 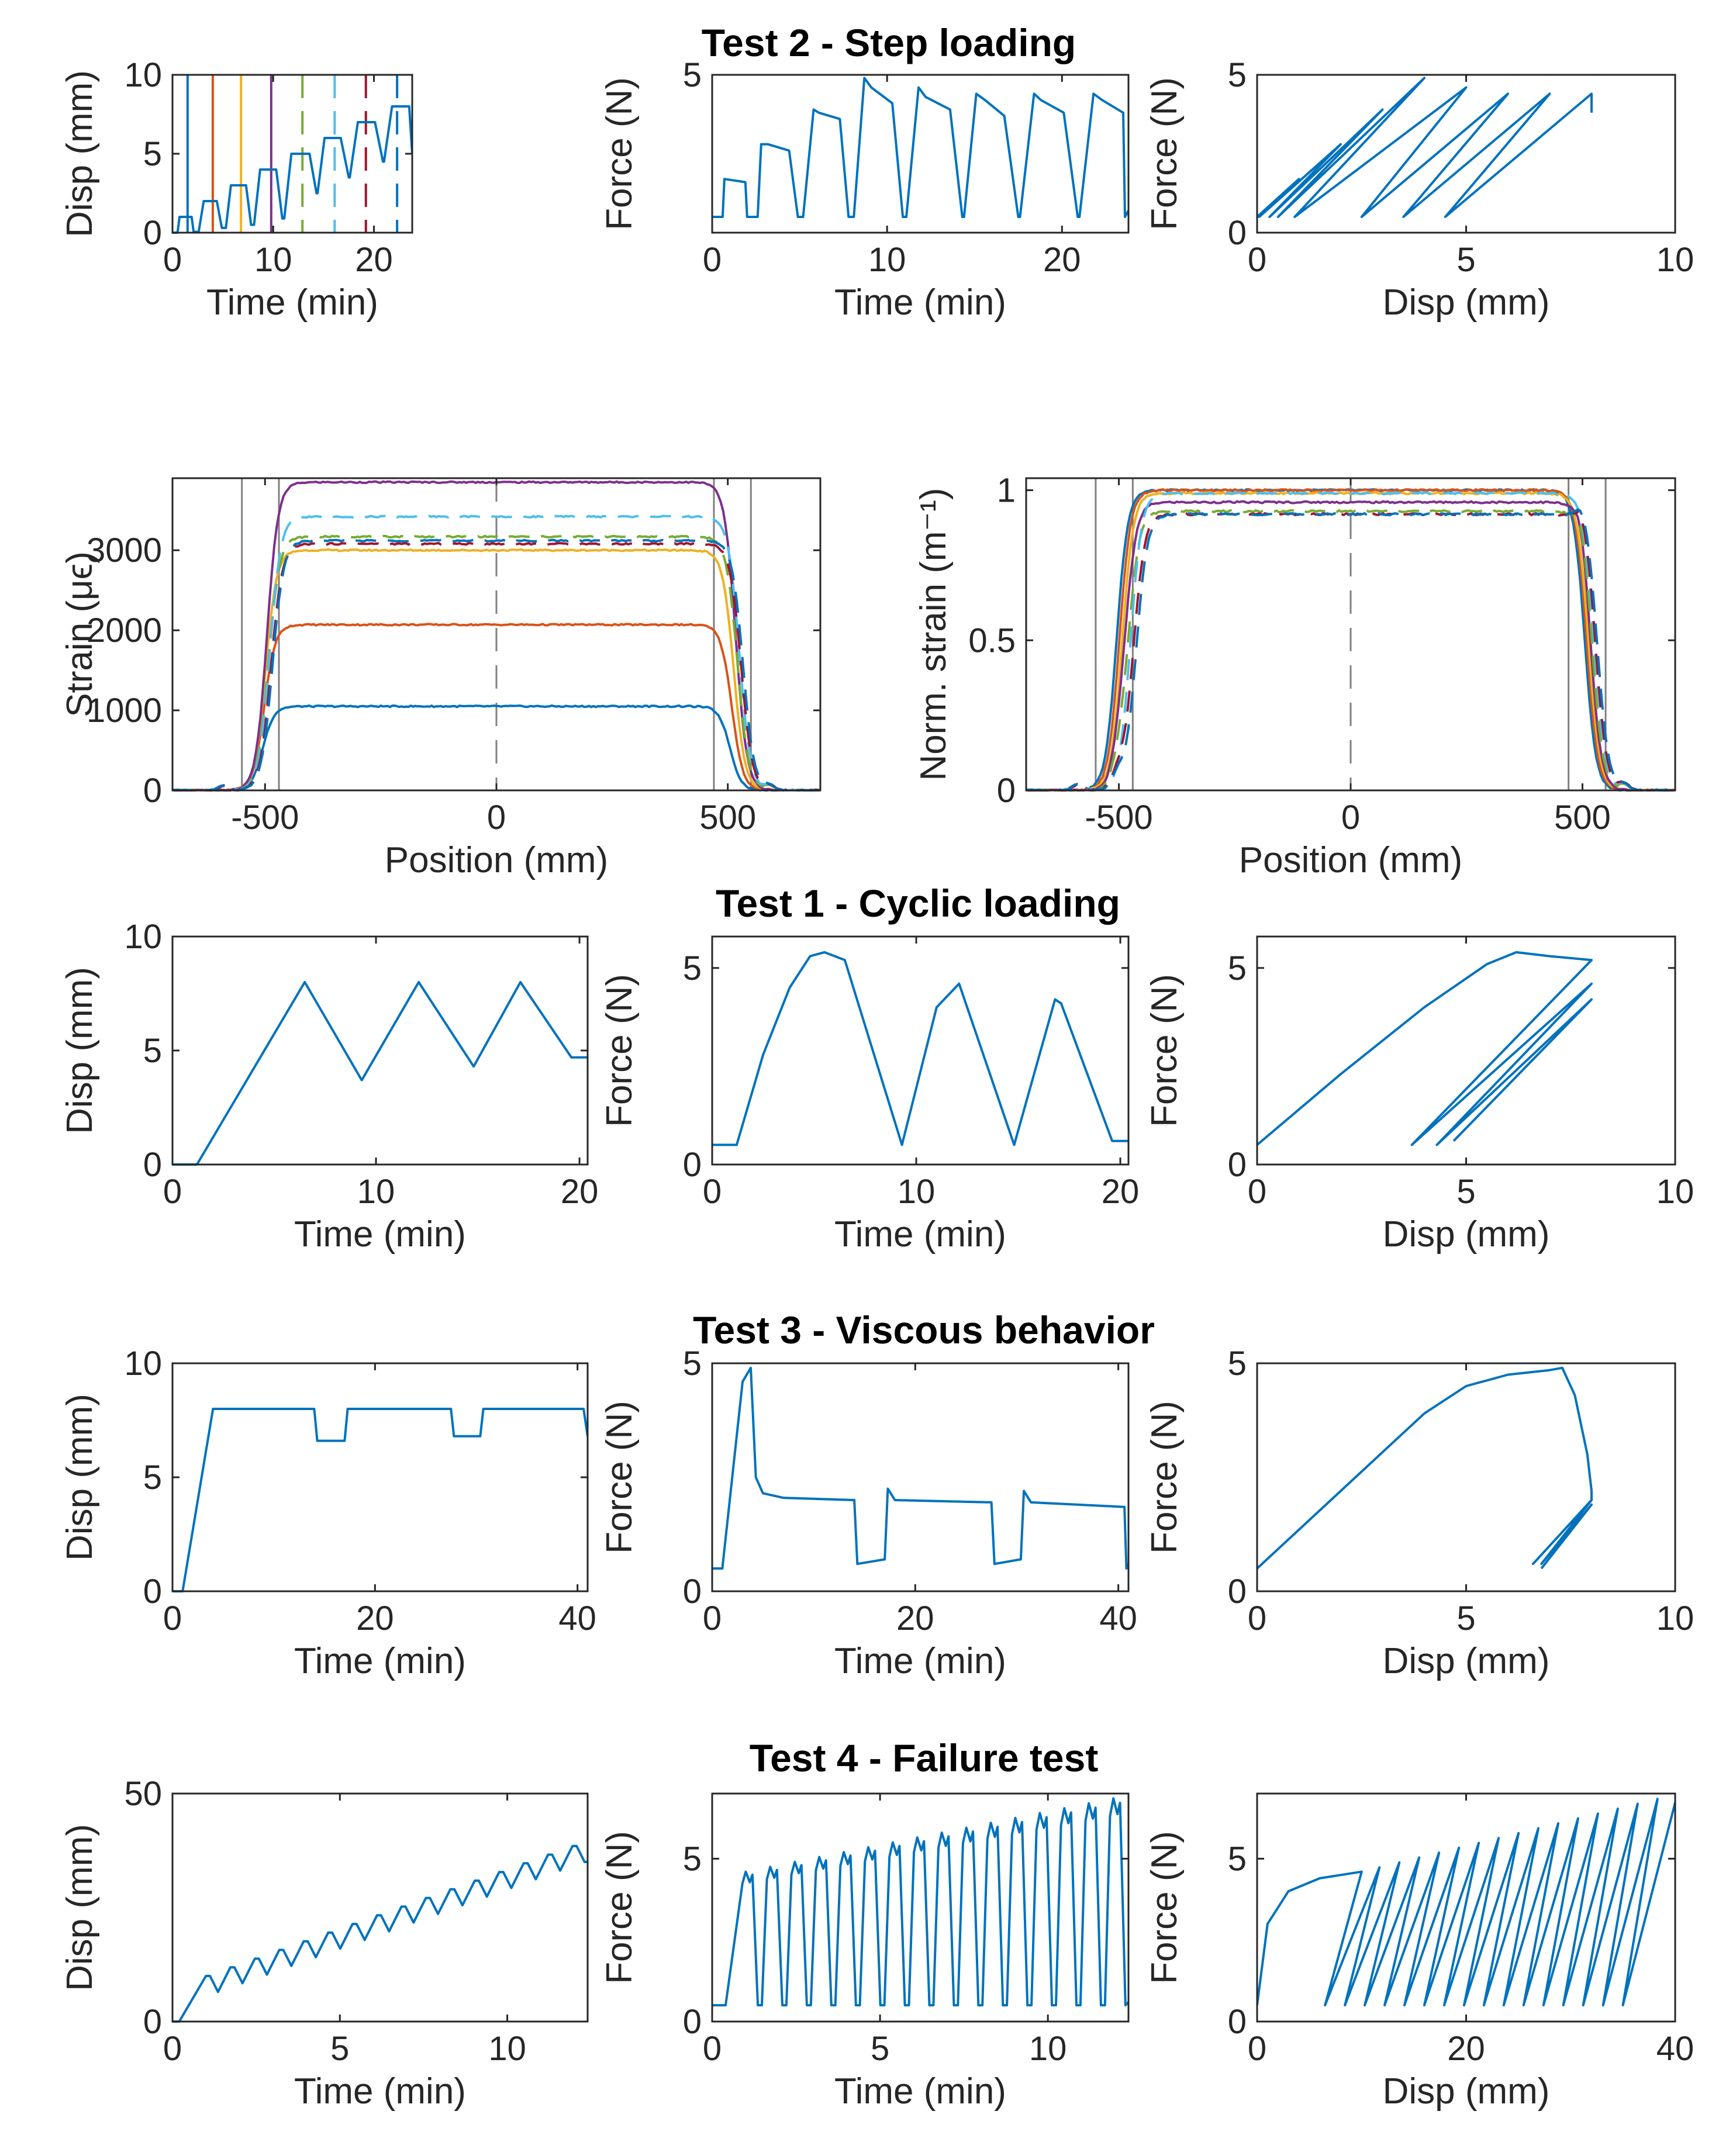 What do you see at coordinates (80, 1477) in the screenshot?
I see `y-axis-label: Disp (mm)` at bounding box center [80, 1477].